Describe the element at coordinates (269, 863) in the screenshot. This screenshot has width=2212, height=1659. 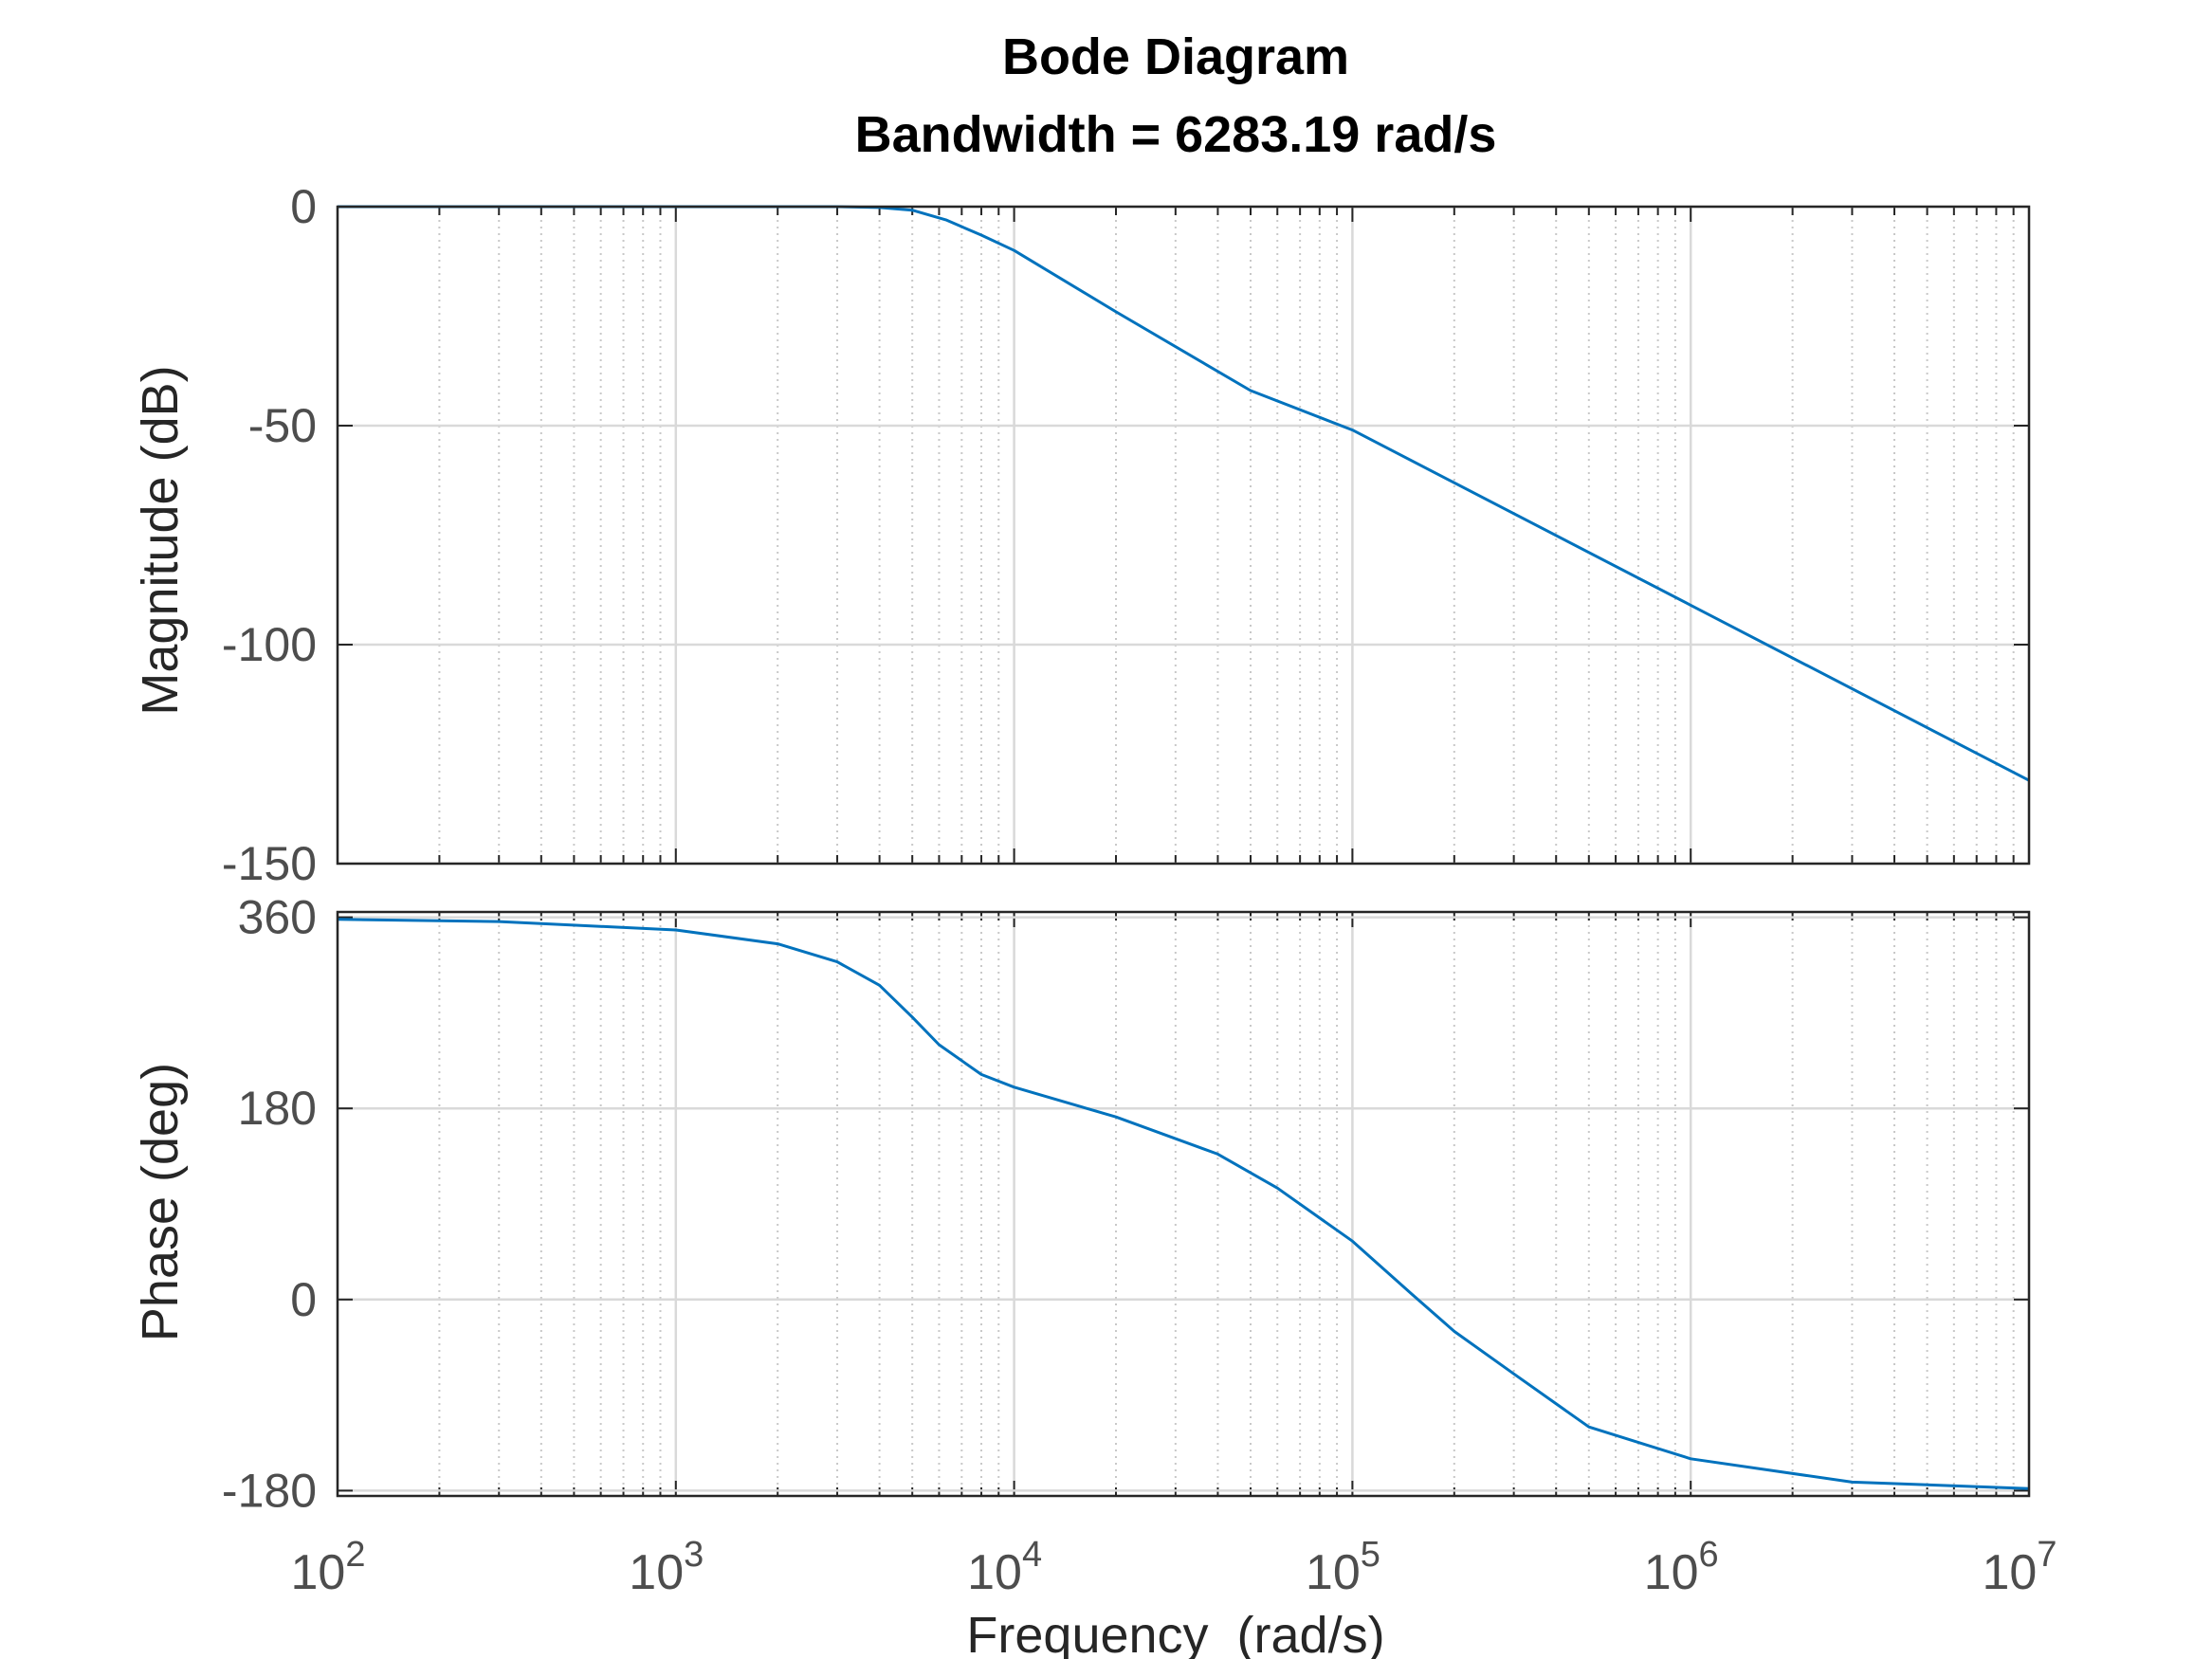
I see `magnitude-y-tick-label: -150` at that location.